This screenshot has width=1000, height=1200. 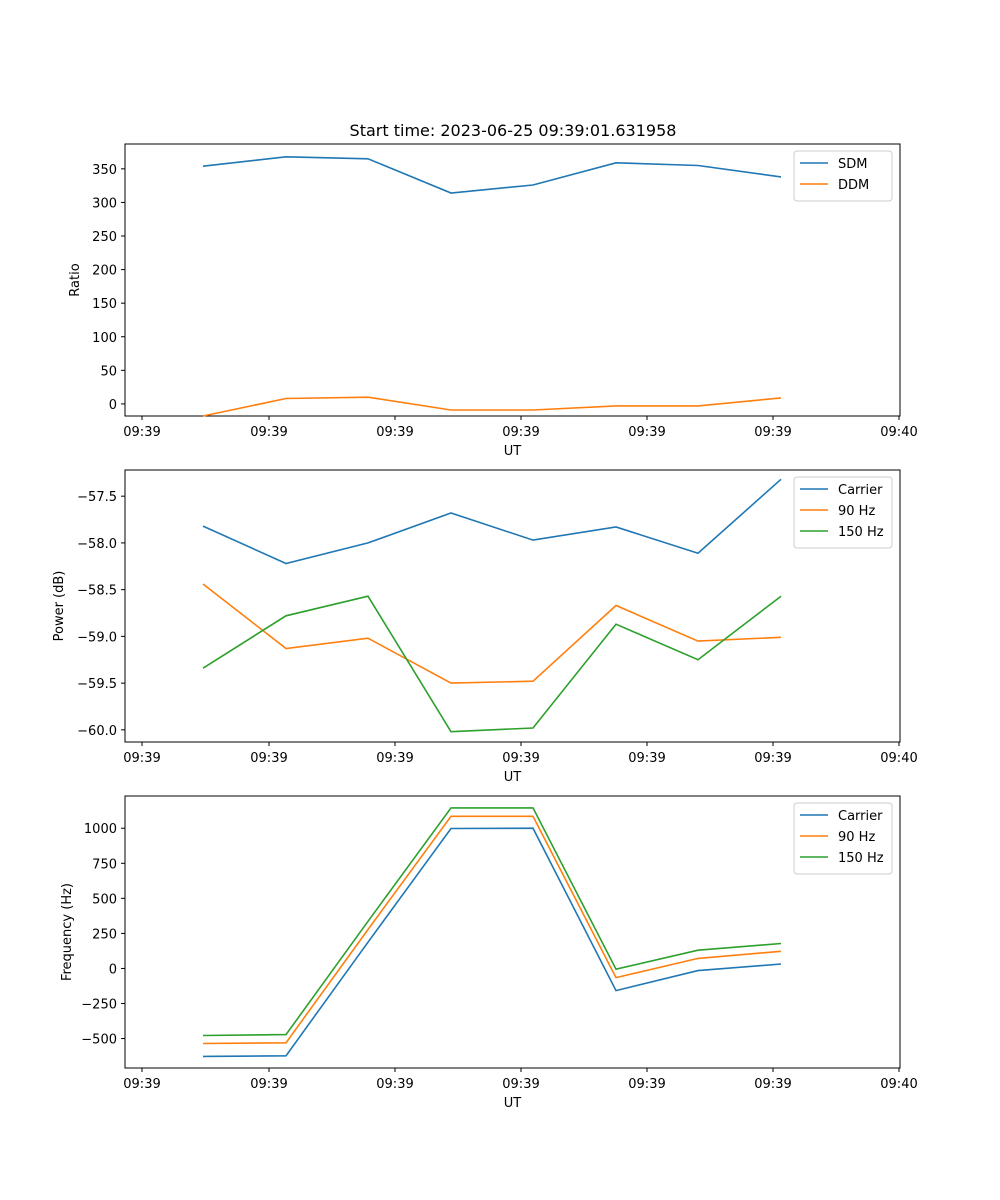 What do you see at coordinates (108, 371) in the screenshot?
I see `y-tick-label: 50` at bounding box center [108, 371].